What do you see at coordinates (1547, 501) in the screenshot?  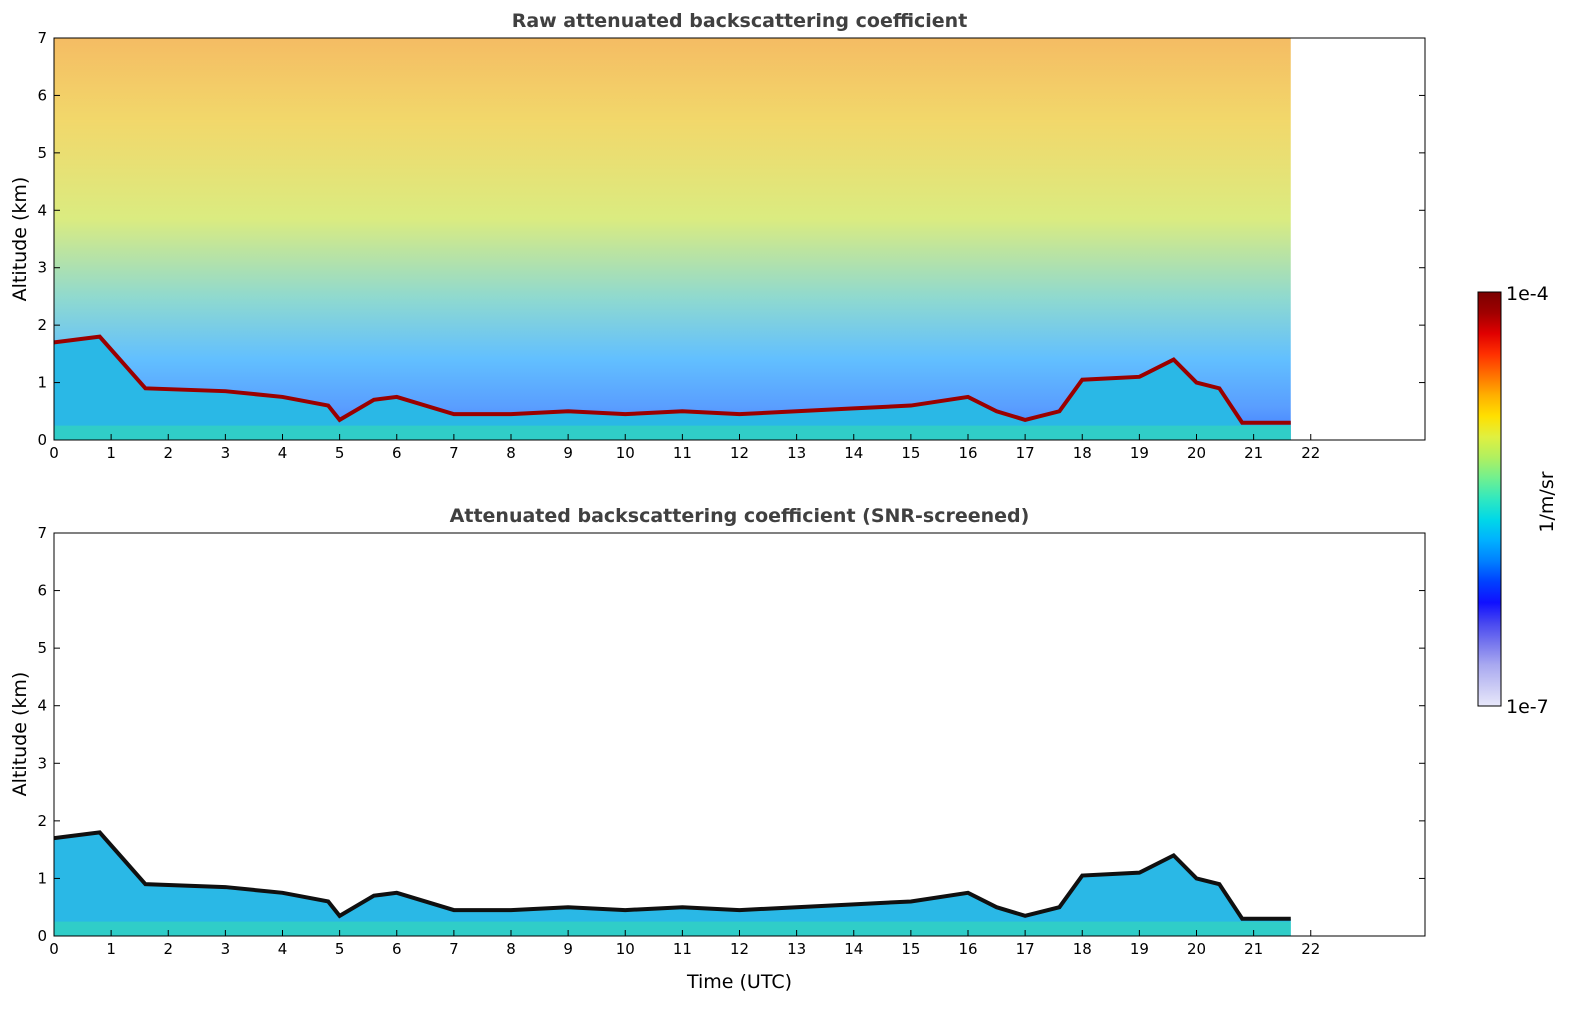 I see `colorbar-units-label: 1/m/sr` at bounding box center [1547, 501].